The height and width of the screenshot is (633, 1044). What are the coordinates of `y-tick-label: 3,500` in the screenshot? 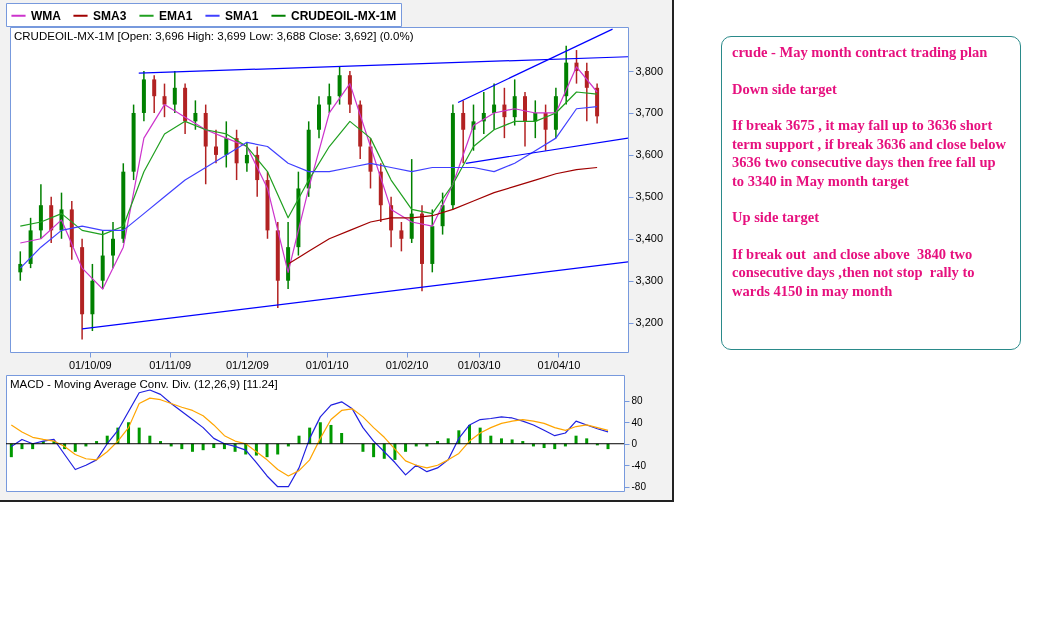 It's located at (649, 196).